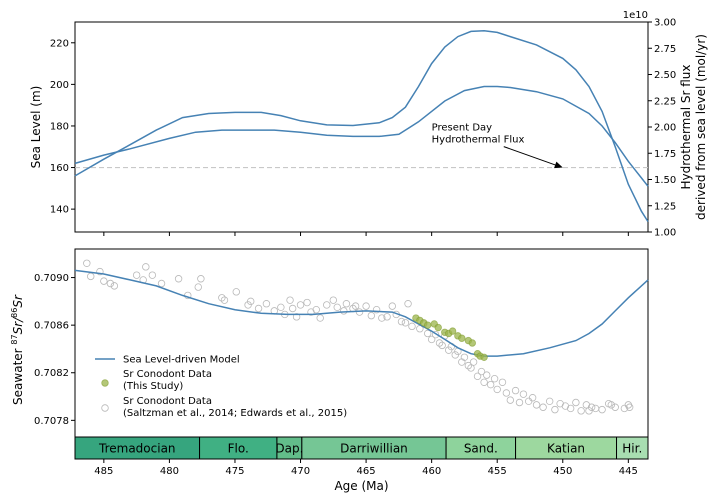  I want to click on stage-label: Hir., so click(632, 449).